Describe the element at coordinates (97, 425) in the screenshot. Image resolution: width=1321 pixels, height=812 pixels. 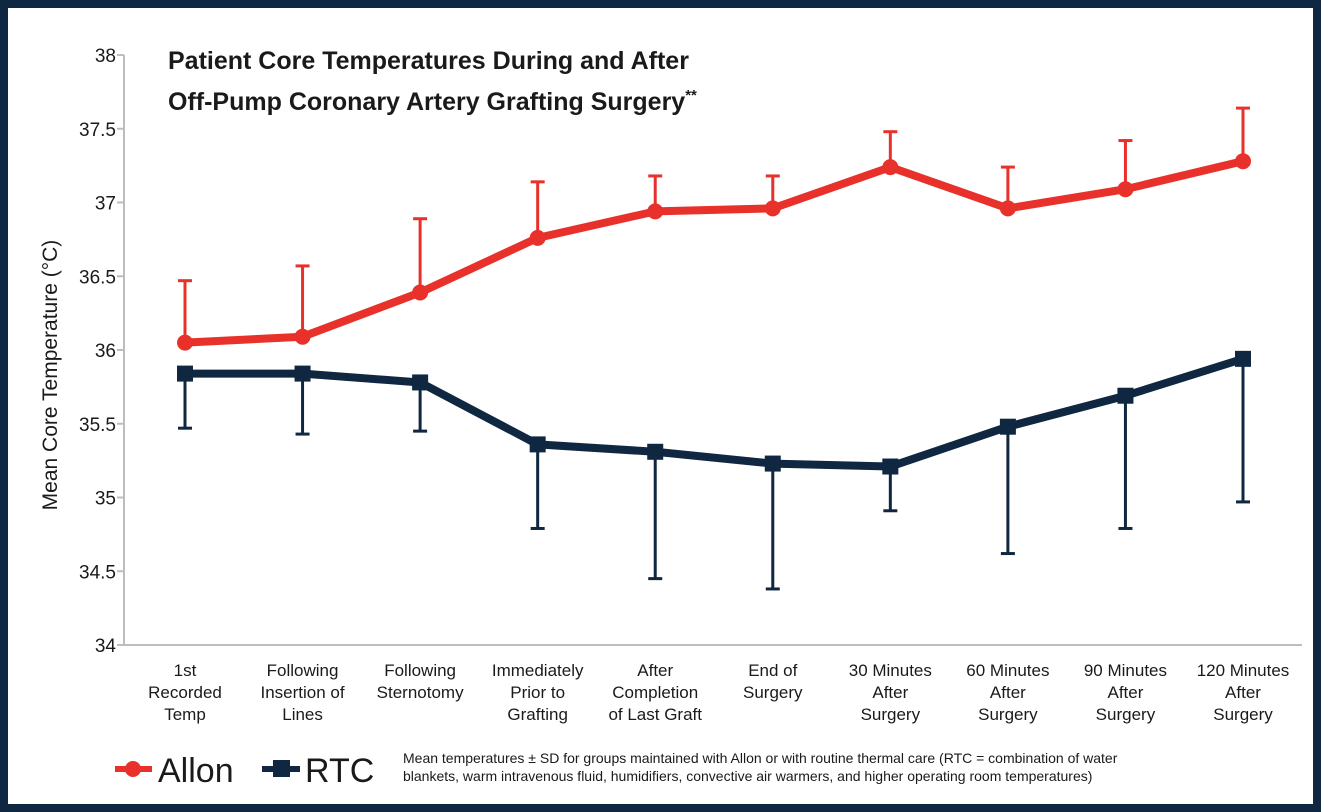
I see `y-tick-label: 35.5` at that location.